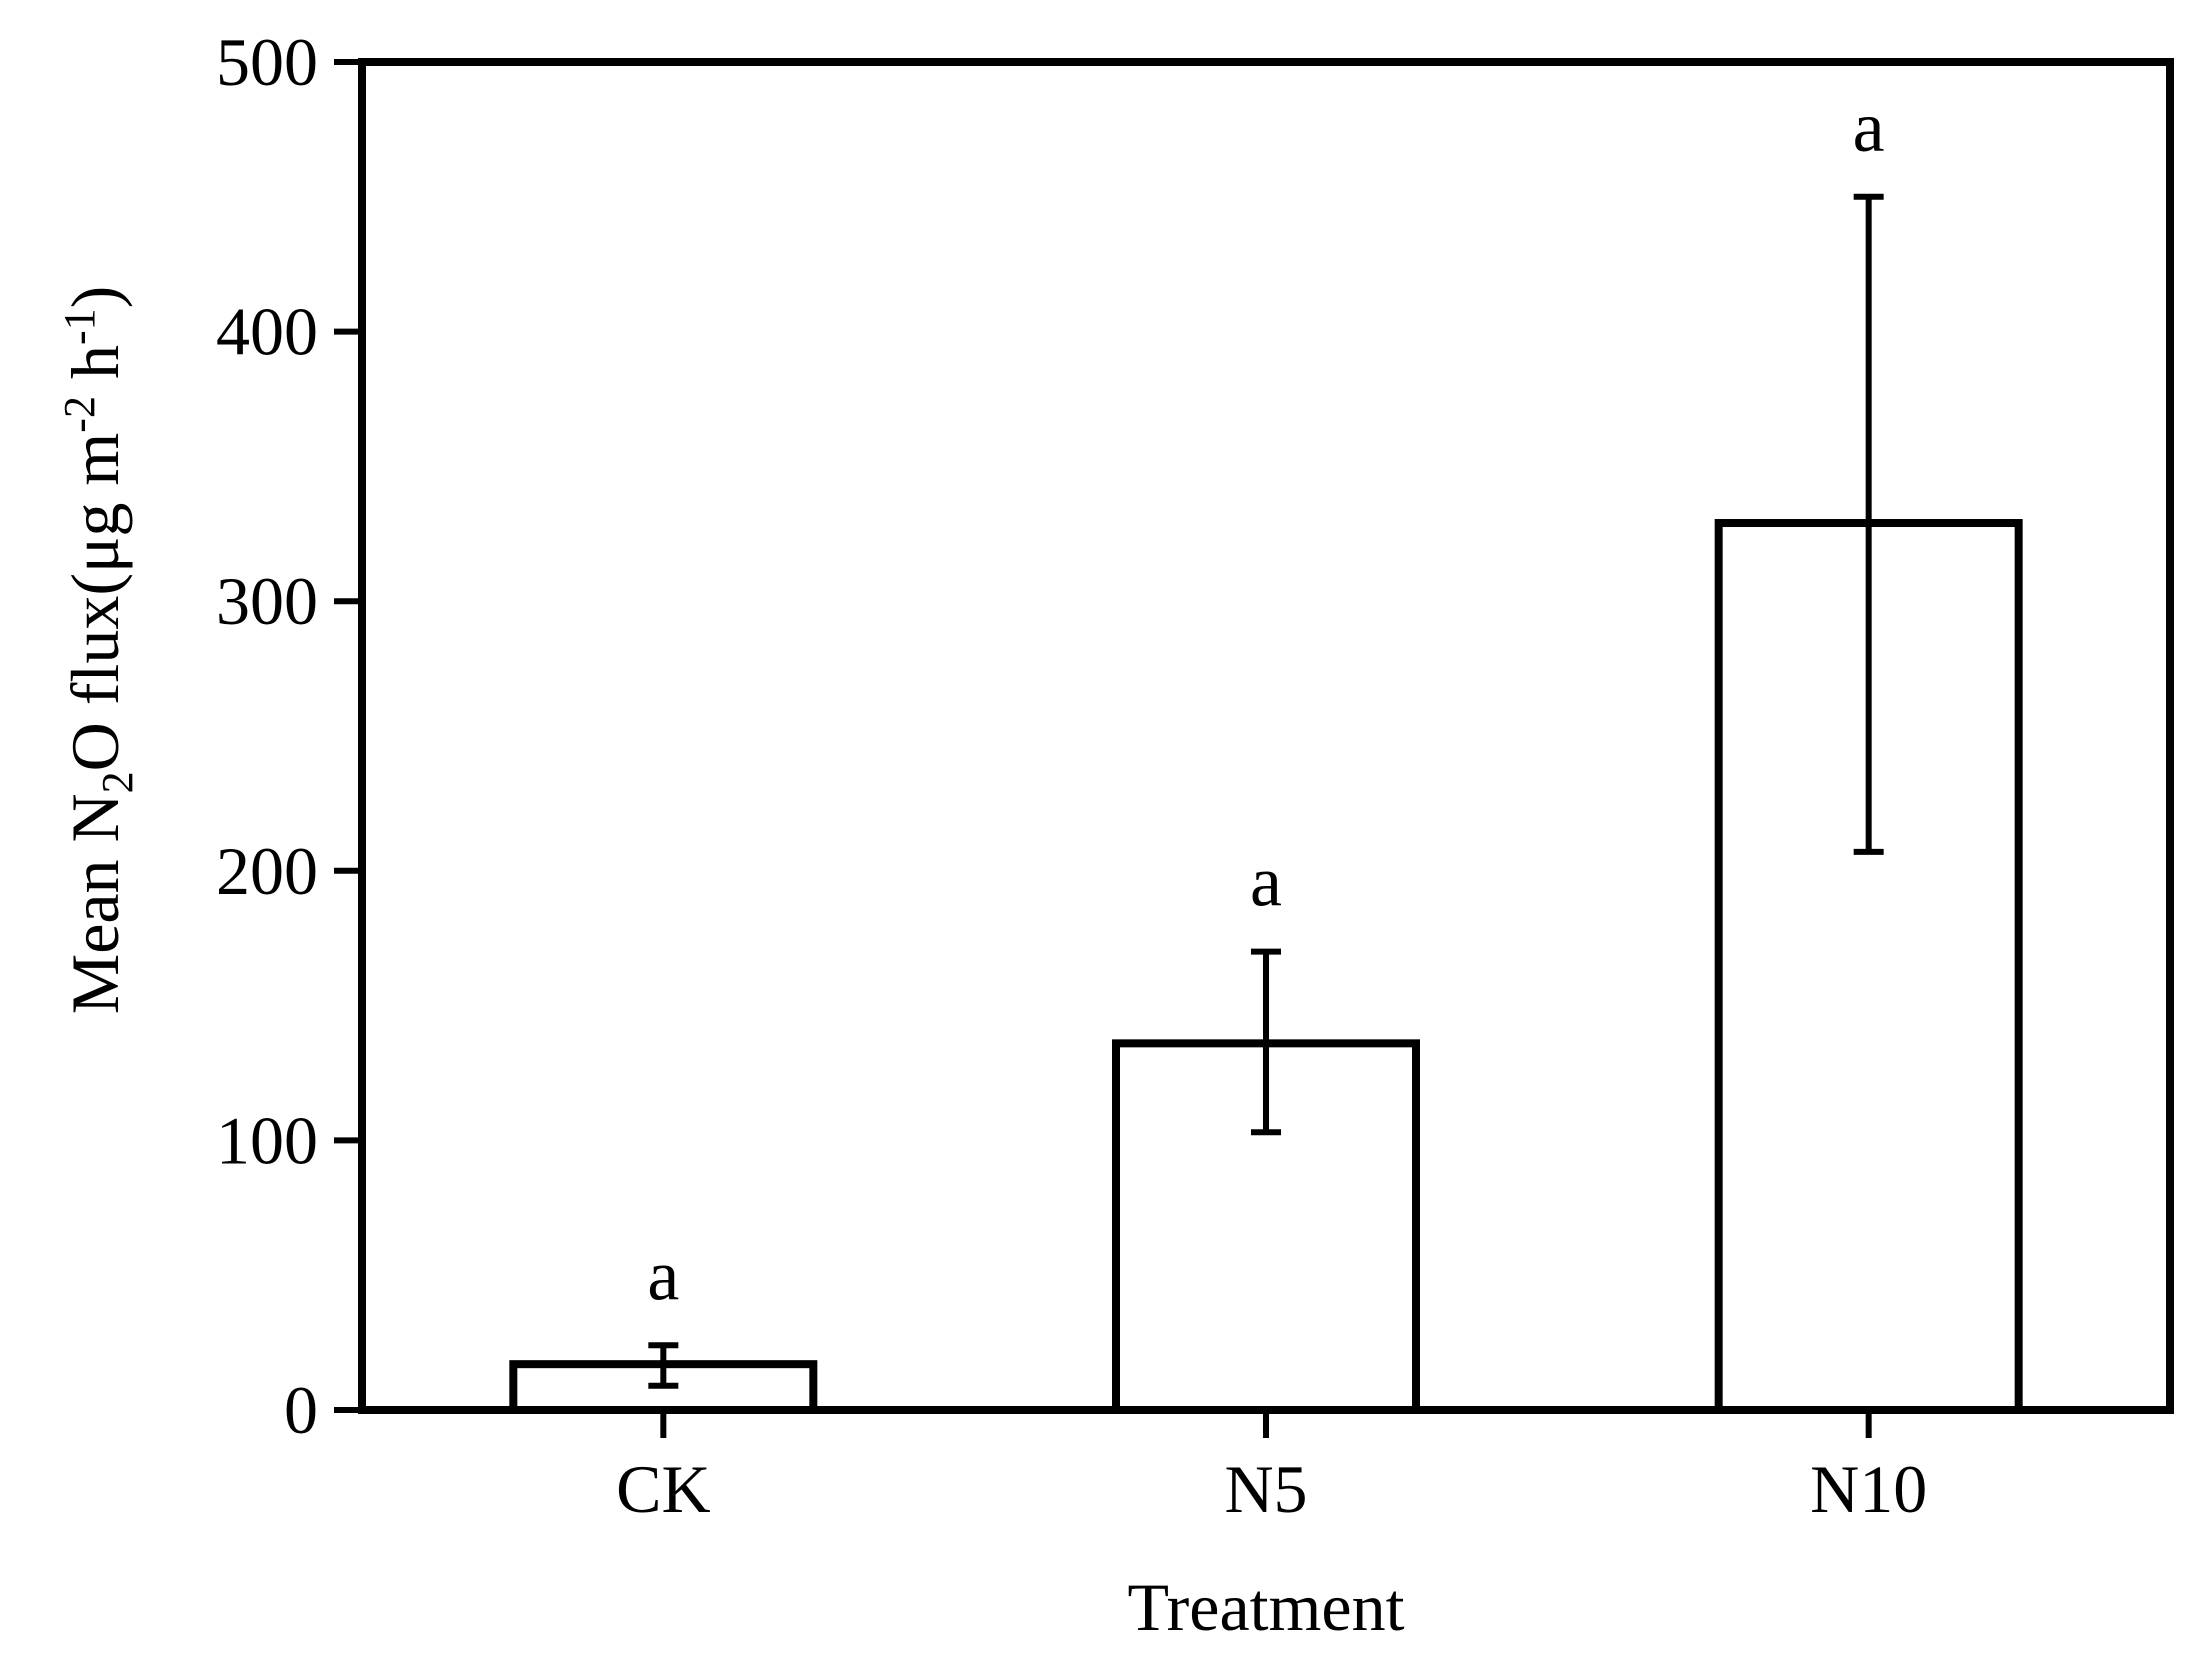  What do you see at coordinates (1266, 882) in the screenshot?
I see `sig-label-N5: a` at bounding box center [1266, 882].